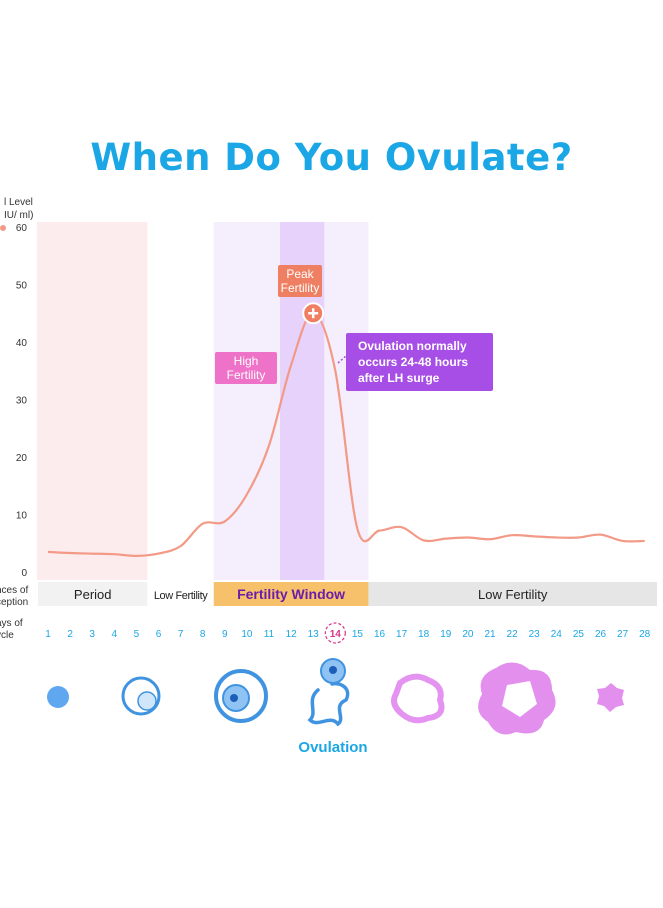 The width and height of the screenshot is (663, 908). What do you see at coordinates (22, 228) in the screenshot?
I see `y-tick-label: 60` at bounding box center [22, 228].